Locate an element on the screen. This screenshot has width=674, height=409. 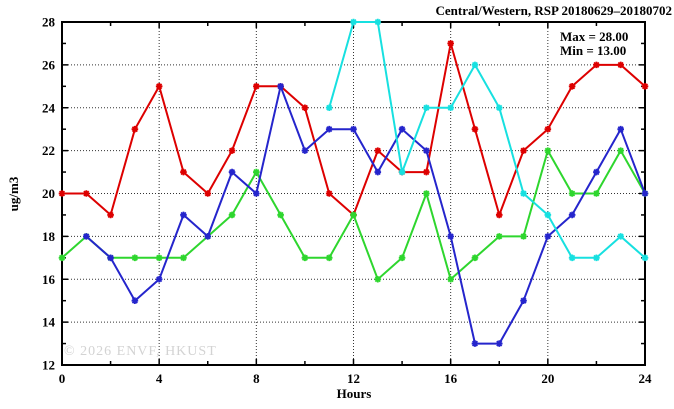
y-tick-label: 20 is located at coordinates (48, 193).